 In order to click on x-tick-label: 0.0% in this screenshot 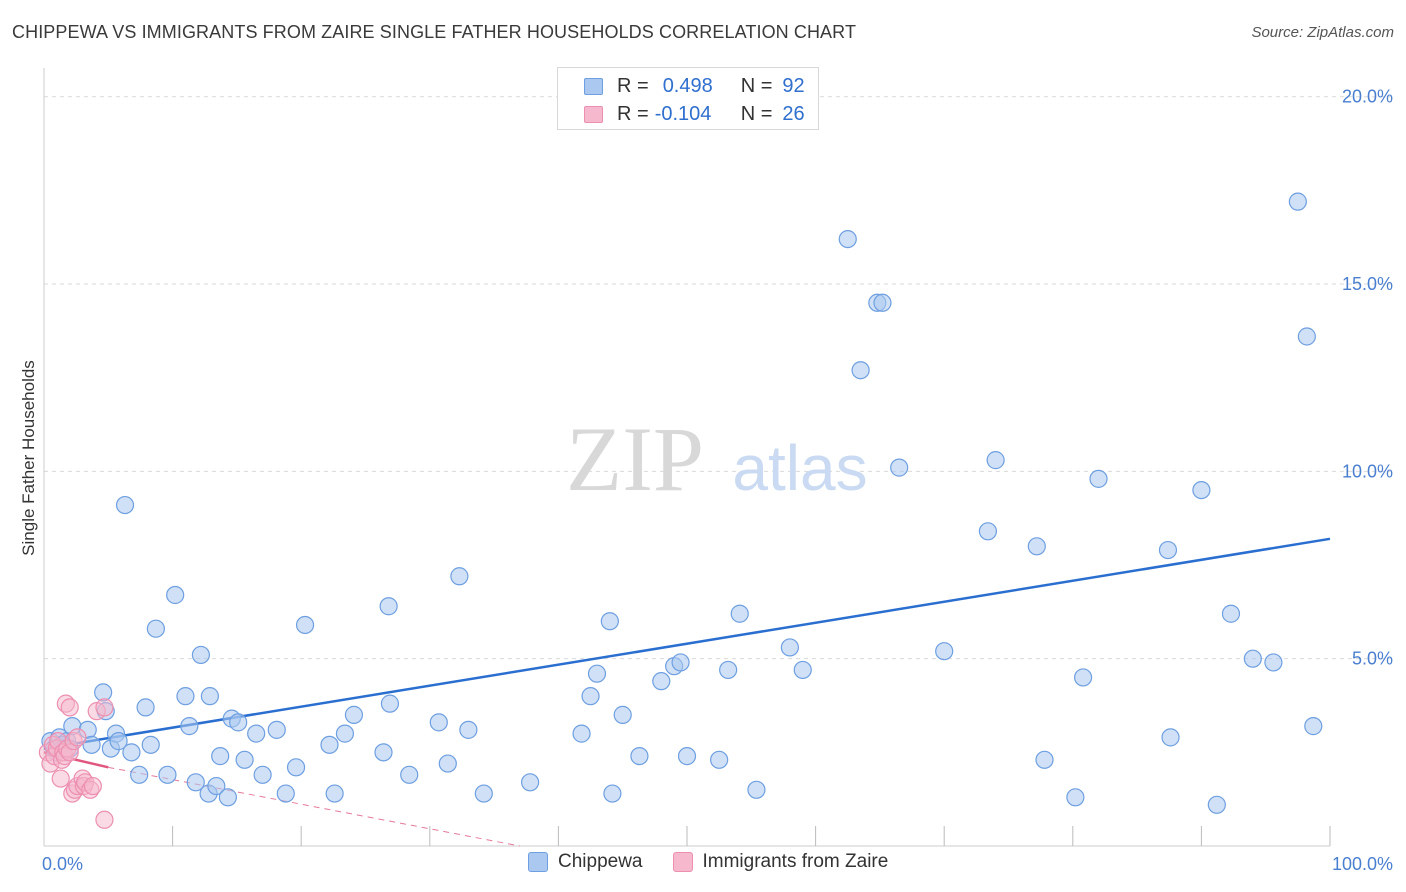, I will do `click(62, 864)`.